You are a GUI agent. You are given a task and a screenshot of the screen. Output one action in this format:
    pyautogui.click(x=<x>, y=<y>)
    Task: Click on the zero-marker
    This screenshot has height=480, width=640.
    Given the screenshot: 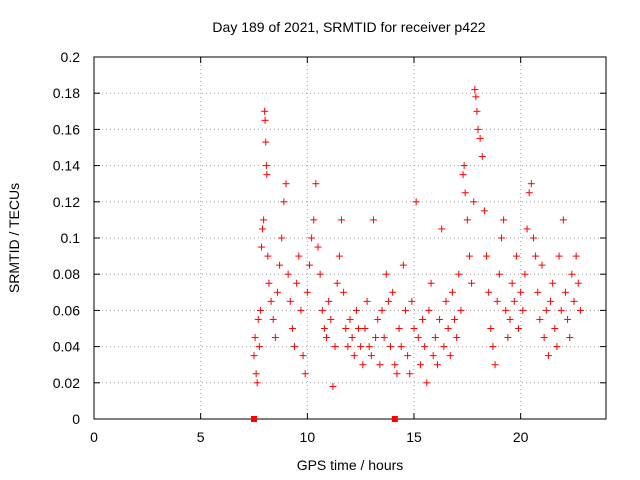 What is the action you would take?
    pyautogui.click(x=254, y=419)
    